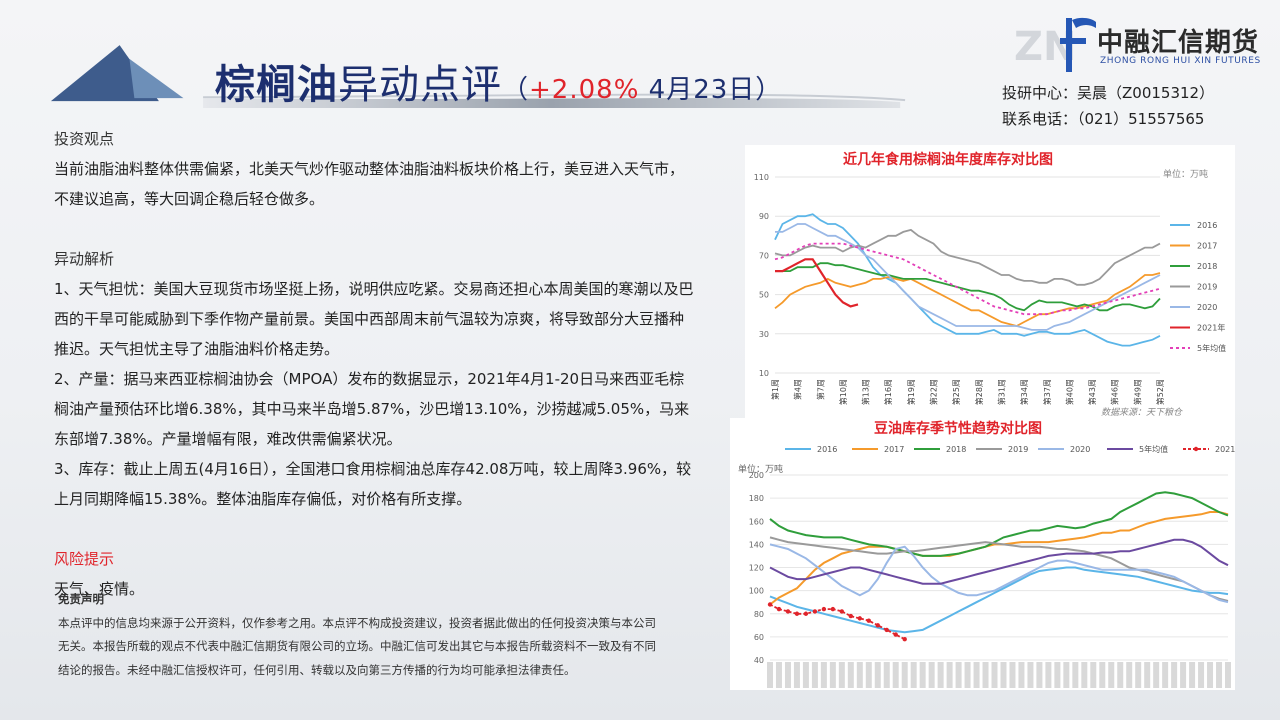 The width and height of the screenshot is (1280, 720). I want to click on palm-series-line-2020, so click(968, 277).